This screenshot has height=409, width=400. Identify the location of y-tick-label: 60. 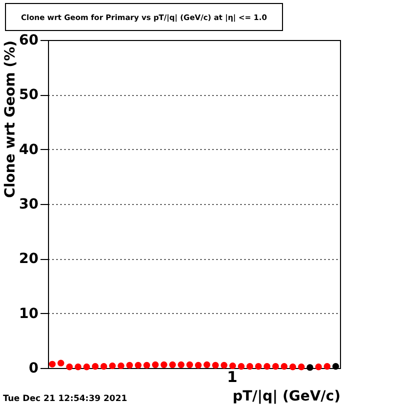
(29, 40).